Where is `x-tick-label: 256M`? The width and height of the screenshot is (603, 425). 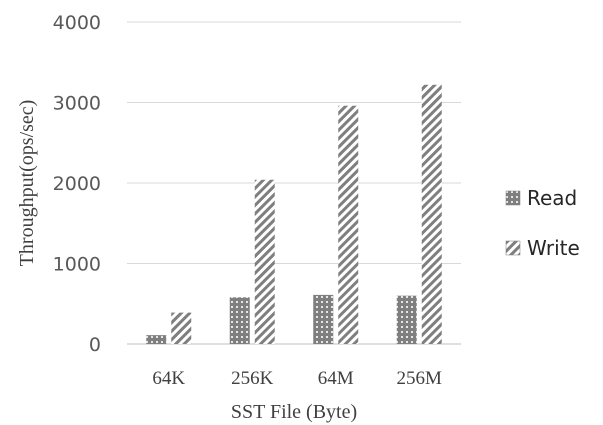 x-tick-label: 256M is located at coordinates (420, 378).